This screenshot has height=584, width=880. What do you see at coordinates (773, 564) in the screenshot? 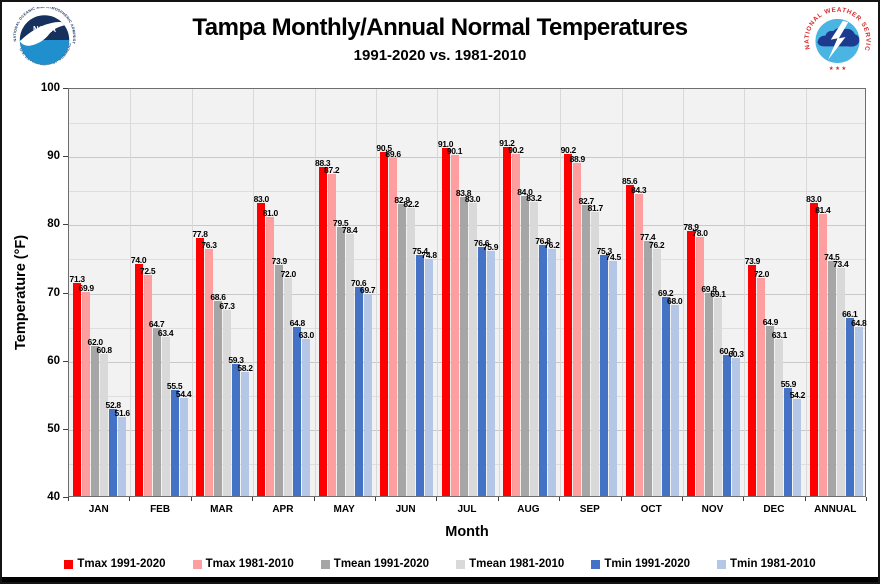
I see `legend-label: Tmin 1981-2010` at bounding box center [773, 564].